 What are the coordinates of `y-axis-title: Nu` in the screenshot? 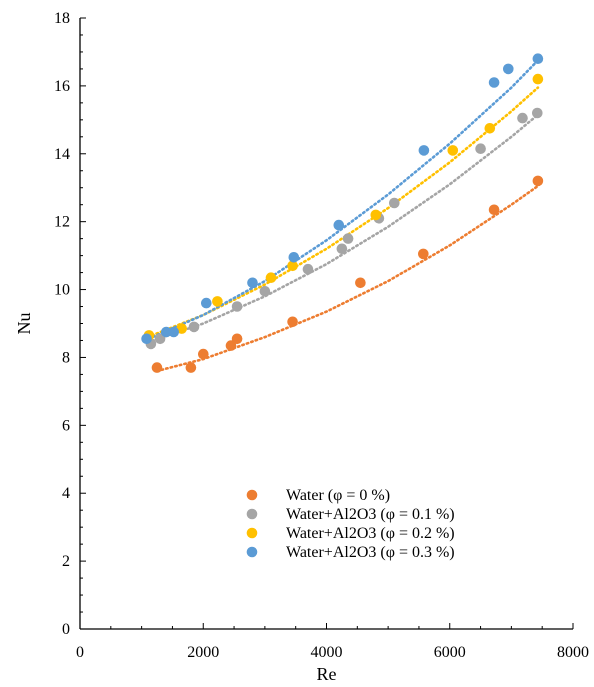 It's located at (24, 324).